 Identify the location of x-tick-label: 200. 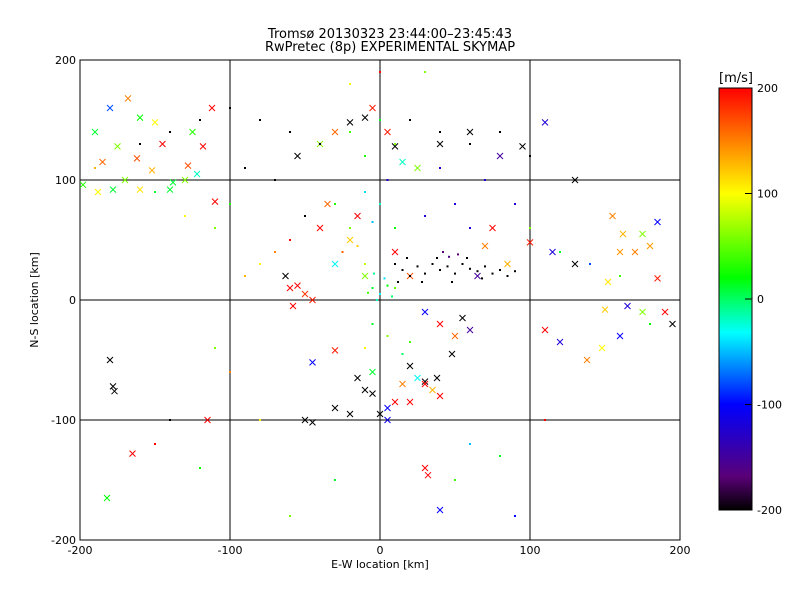
(680, 550).